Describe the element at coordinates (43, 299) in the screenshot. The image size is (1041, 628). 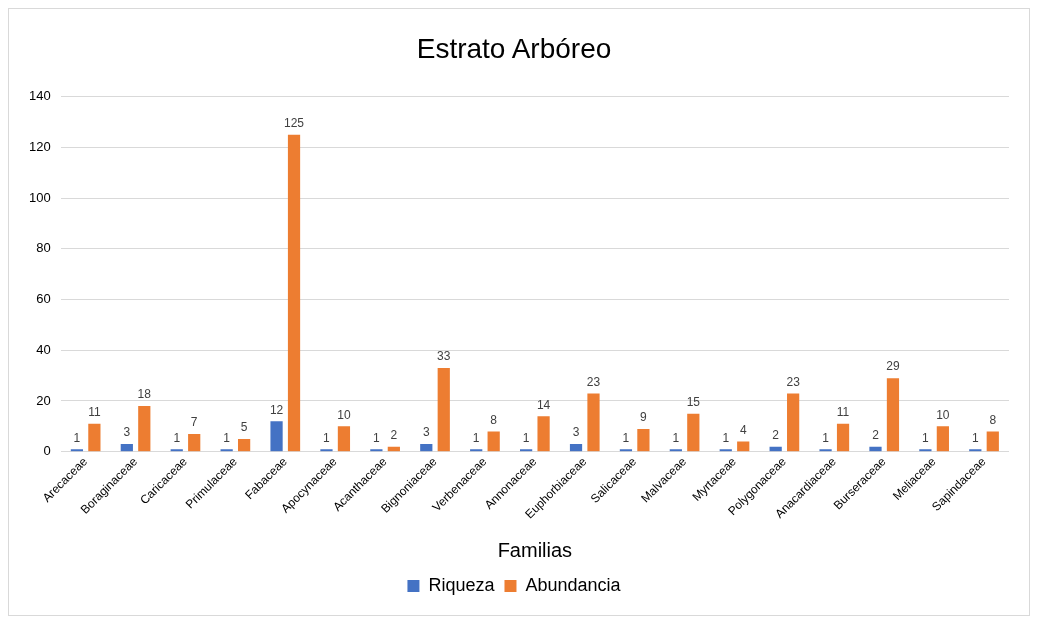
I see `y-tick-label: 60` at that location.